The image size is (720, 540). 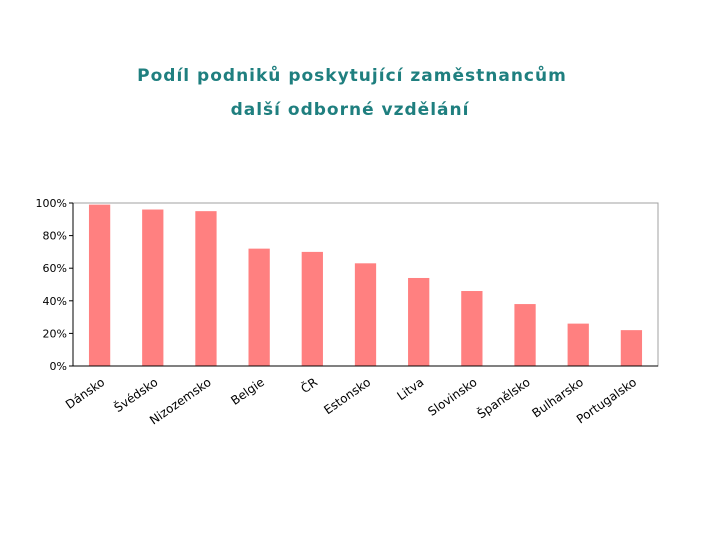 I want to click on y-tick-label: 80%, so click(x=55, y=236).